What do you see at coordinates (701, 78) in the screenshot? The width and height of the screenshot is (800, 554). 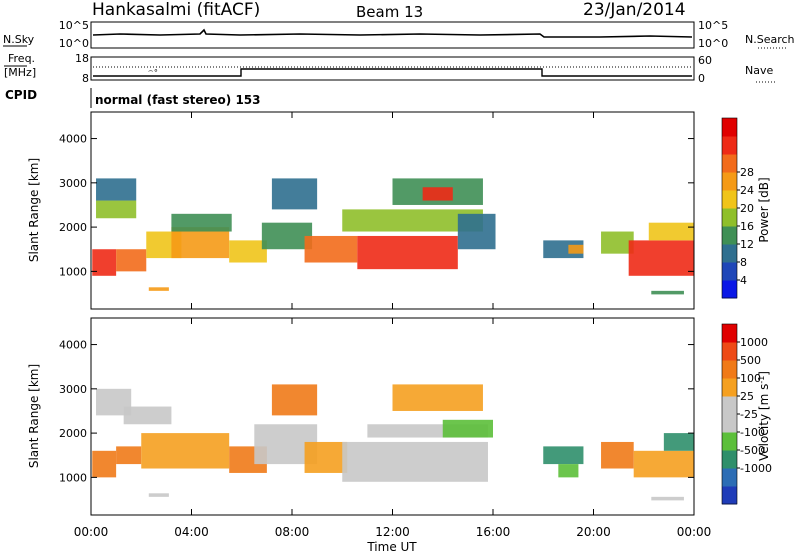 I see `nave-tick-low: 0` at bounding box center [701, 78].